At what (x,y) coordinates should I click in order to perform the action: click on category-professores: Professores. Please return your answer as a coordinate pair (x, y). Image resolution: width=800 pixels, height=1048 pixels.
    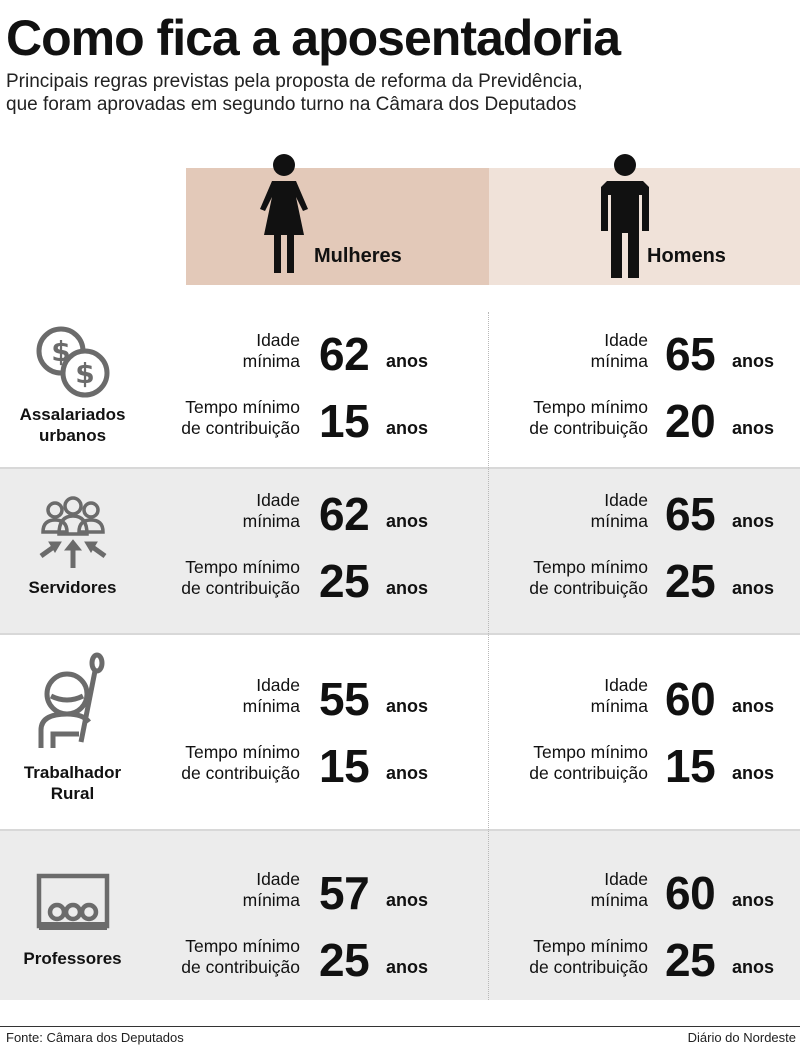
    Looking at the image, I should click on (72, 920).